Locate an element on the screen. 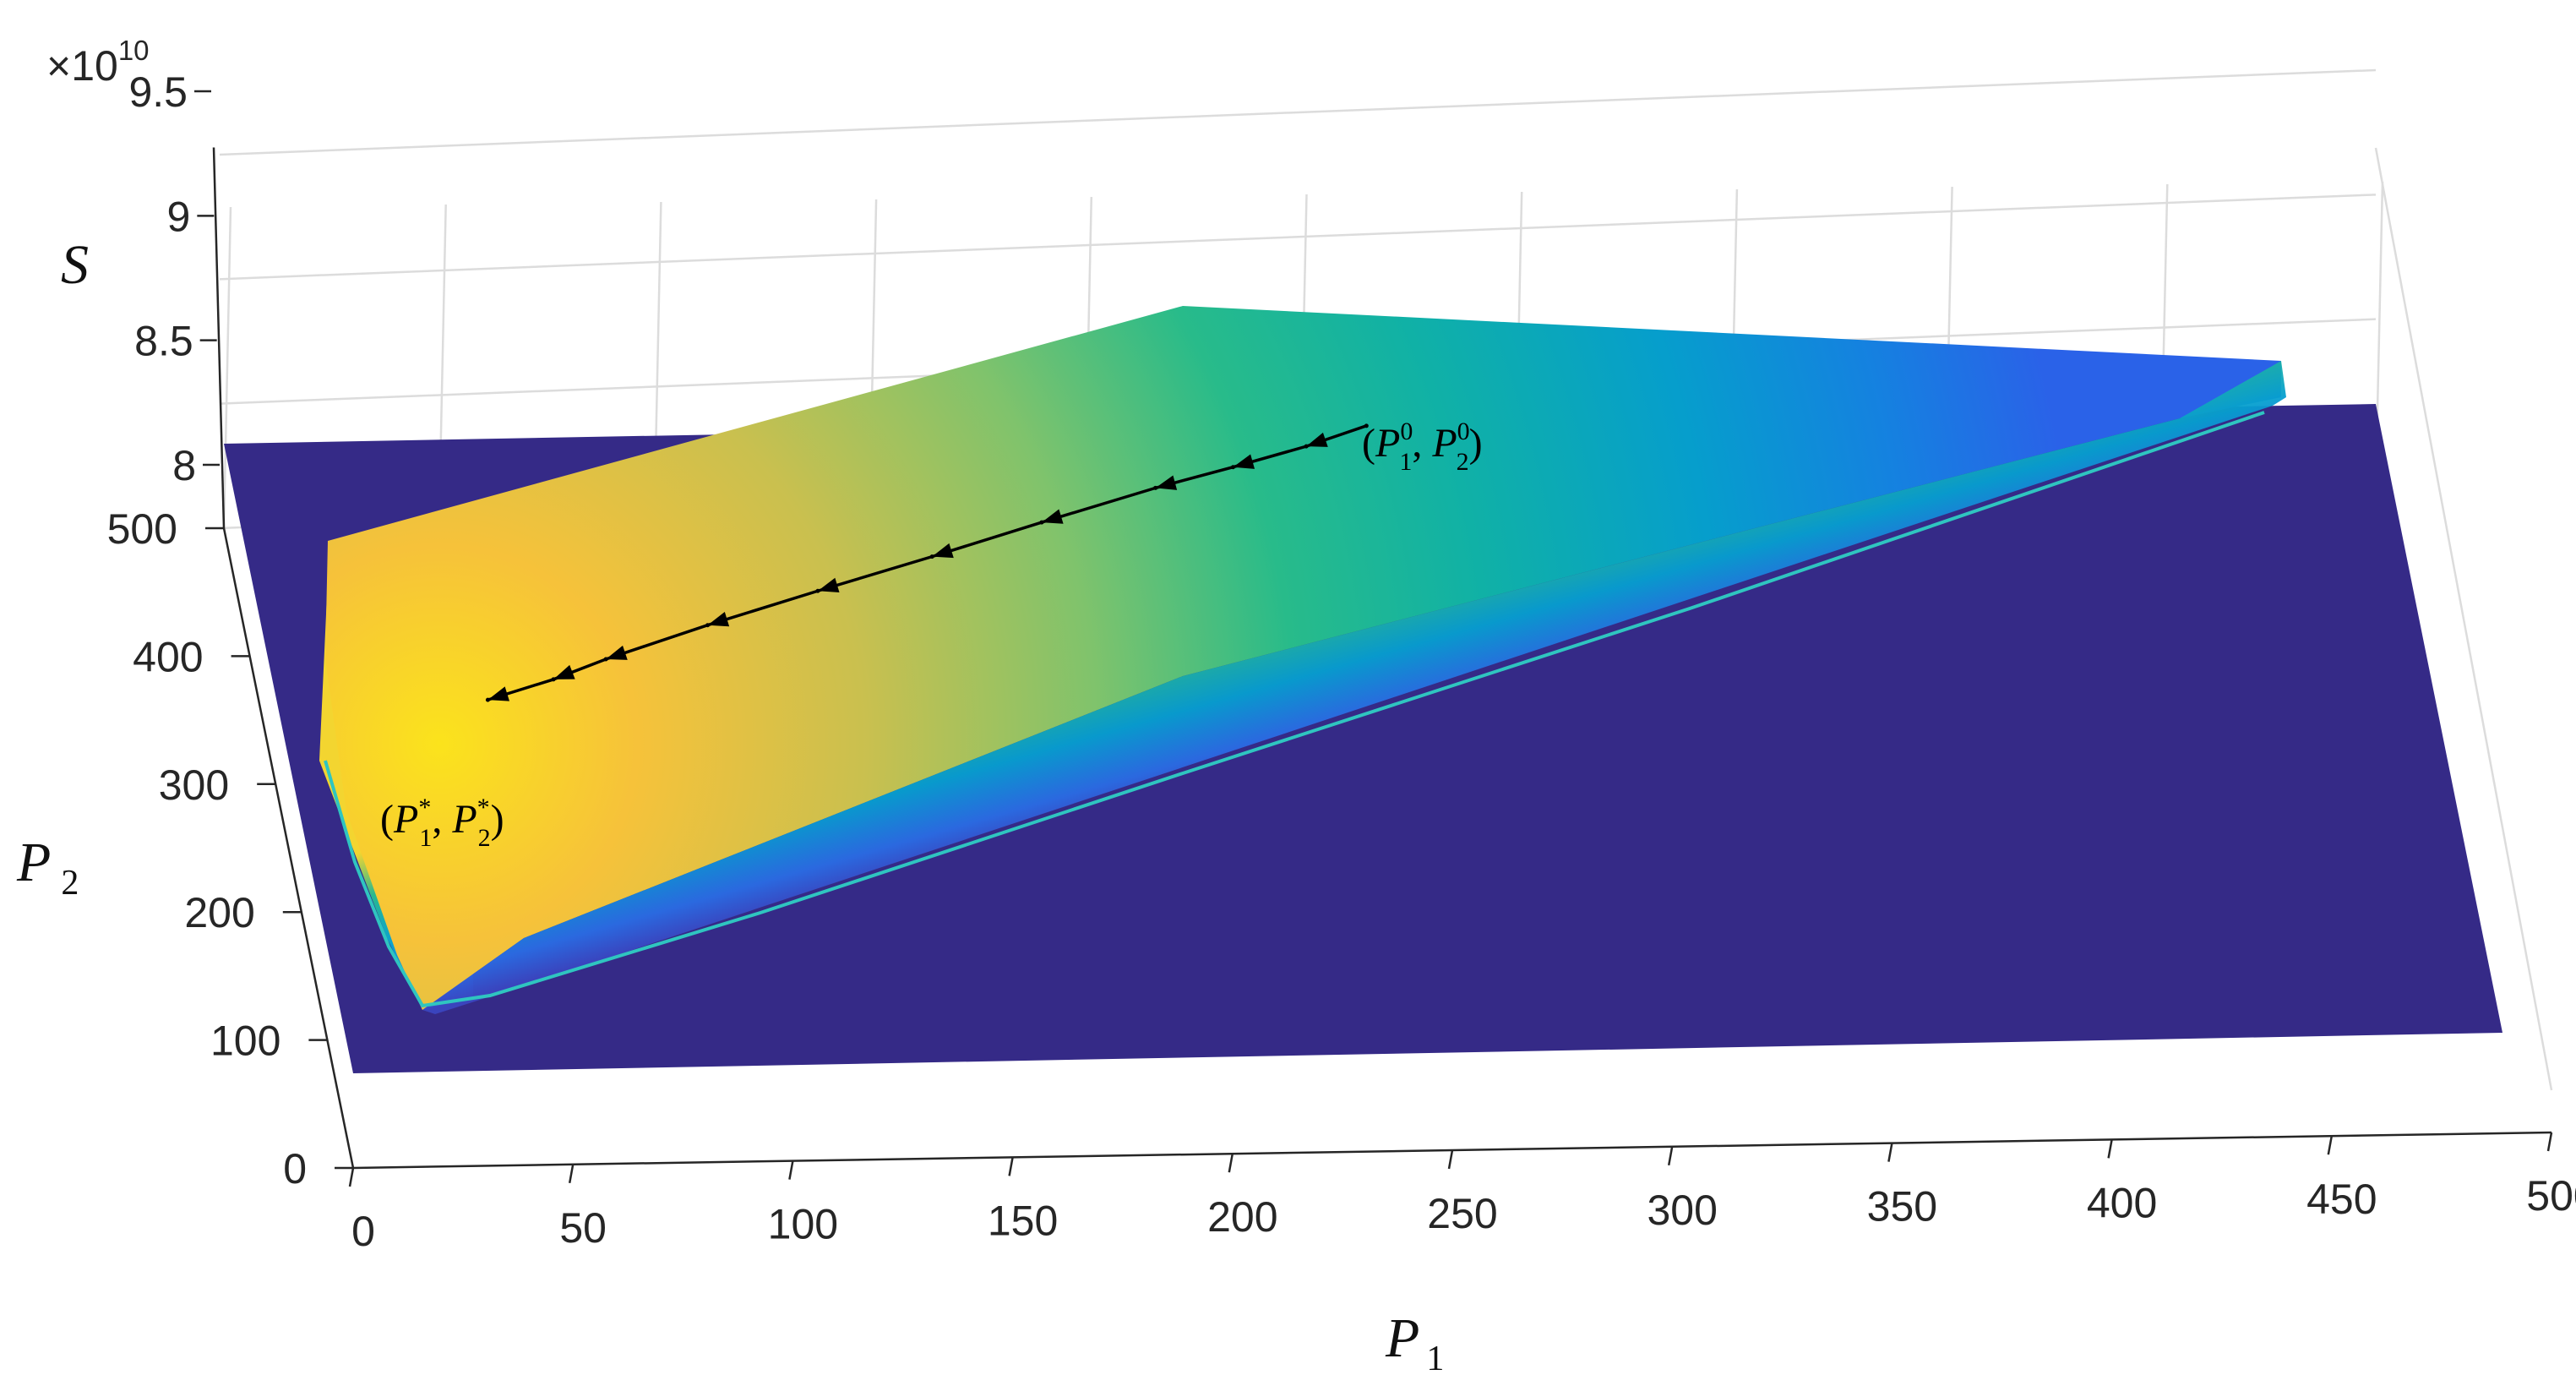 Image resolution: width=2576 pixels, height=1386 pixels. z-axis-label: S is located at coordinates (75, 265).